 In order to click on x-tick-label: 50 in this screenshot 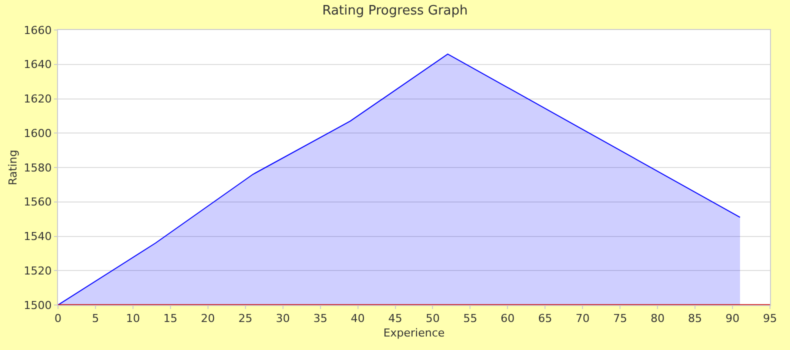, I will do `click(433, 319)`.